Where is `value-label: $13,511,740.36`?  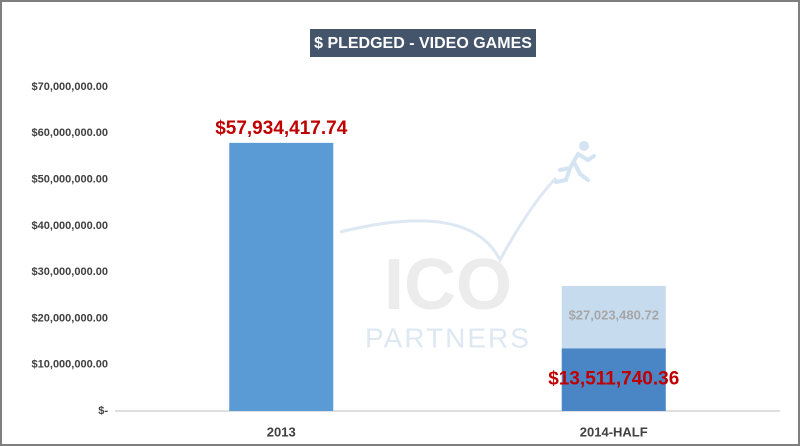 value-label: $13,511,740.36 is located at coordinates (613, 379).